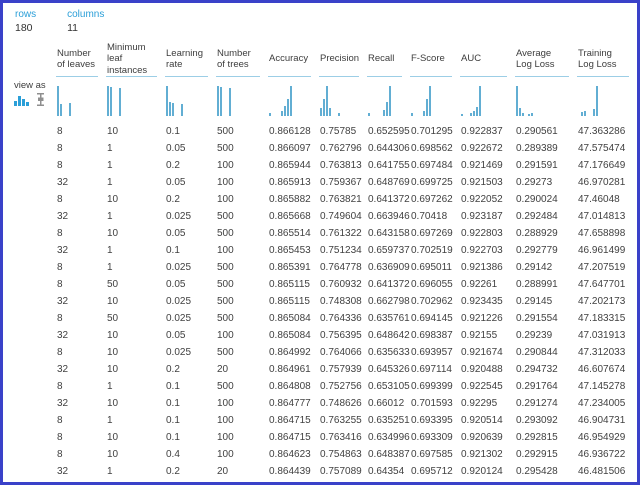 This screenshot has width=640, height=485. Describe the element at coordinates (602, 403) in the screenshot. I see `table-cell: 47.234005` at that location.